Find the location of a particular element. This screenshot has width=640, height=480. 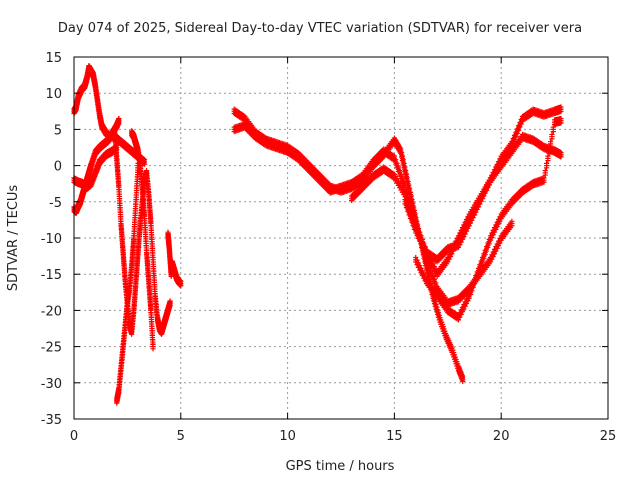

x-axis-label: GPS time / hours is located at coordinates (340, 466).